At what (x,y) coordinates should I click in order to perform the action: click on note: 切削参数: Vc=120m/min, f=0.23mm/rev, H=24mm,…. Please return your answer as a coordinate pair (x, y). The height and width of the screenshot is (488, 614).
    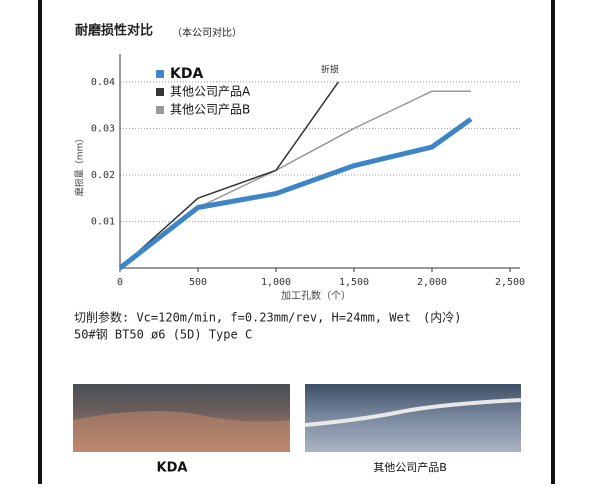
    Looking at the image, I should click on (267, 317).